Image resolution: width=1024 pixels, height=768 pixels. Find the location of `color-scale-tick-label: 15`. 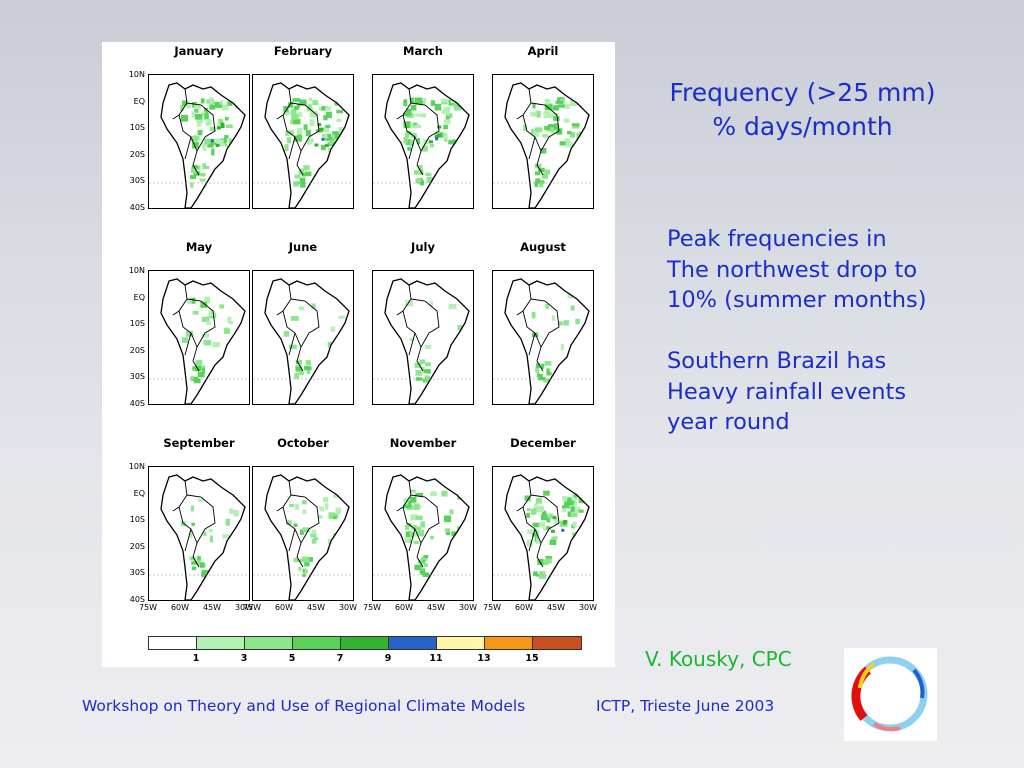

color-scale-tick-label: 15 is located at coordinates (532, 658).